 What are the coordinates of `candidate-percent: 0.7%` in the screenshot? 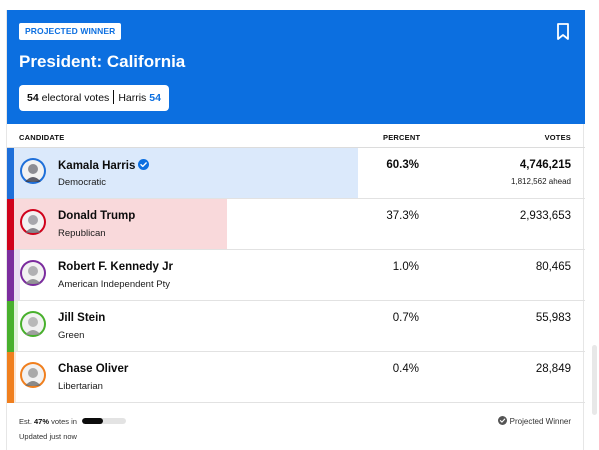 It's located at (405, 318).